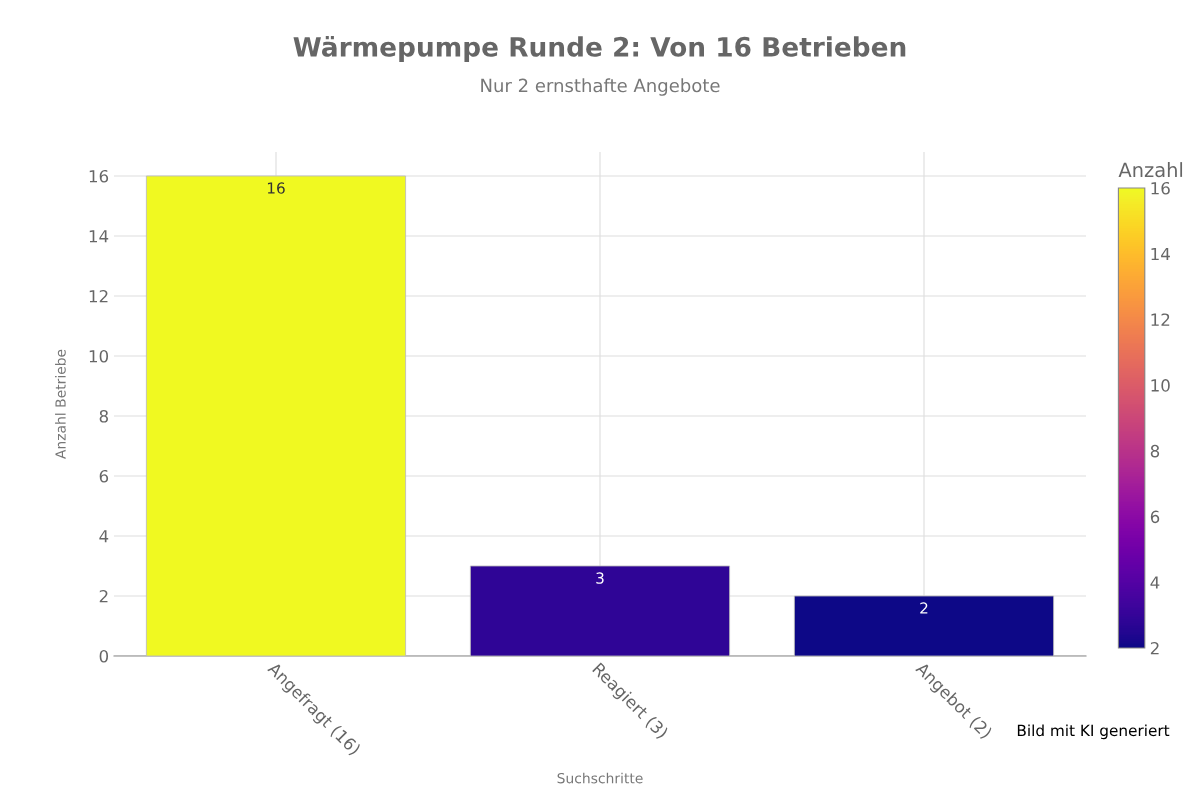  Describe the element at coordinates (600, 578) in the screenshot. I see `data-label: 3` at that location.